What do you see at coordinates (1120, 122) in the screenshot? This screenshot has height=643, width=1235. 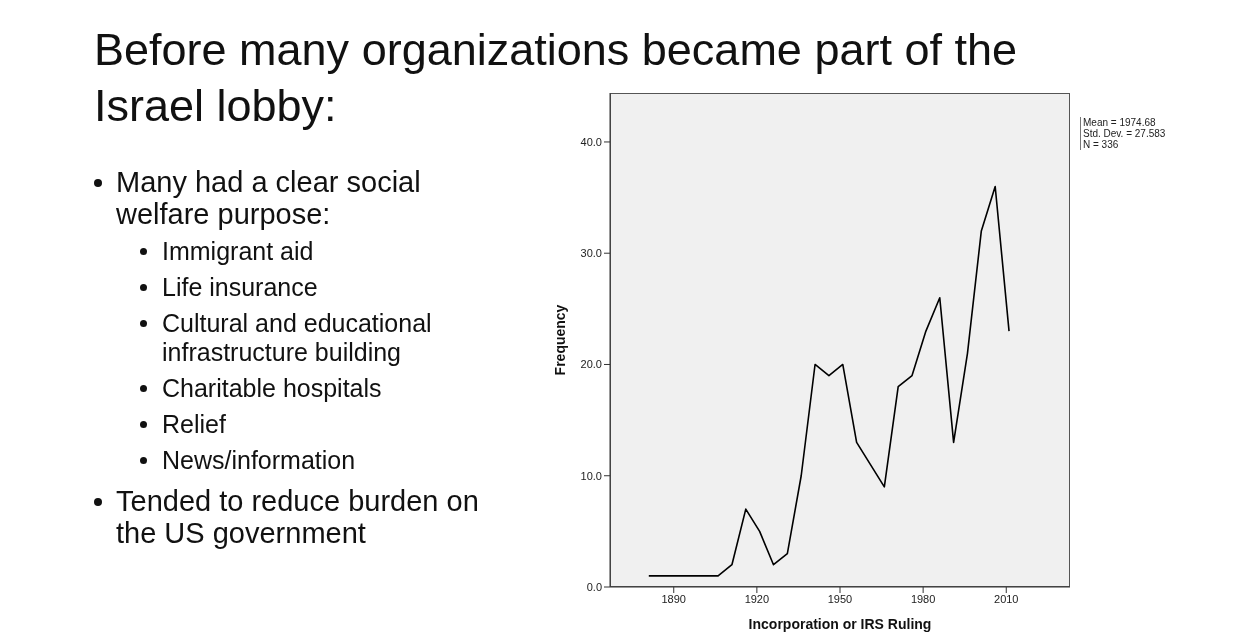 I see `text: Mean = 1974.68` at bounding box center [1120, 122].